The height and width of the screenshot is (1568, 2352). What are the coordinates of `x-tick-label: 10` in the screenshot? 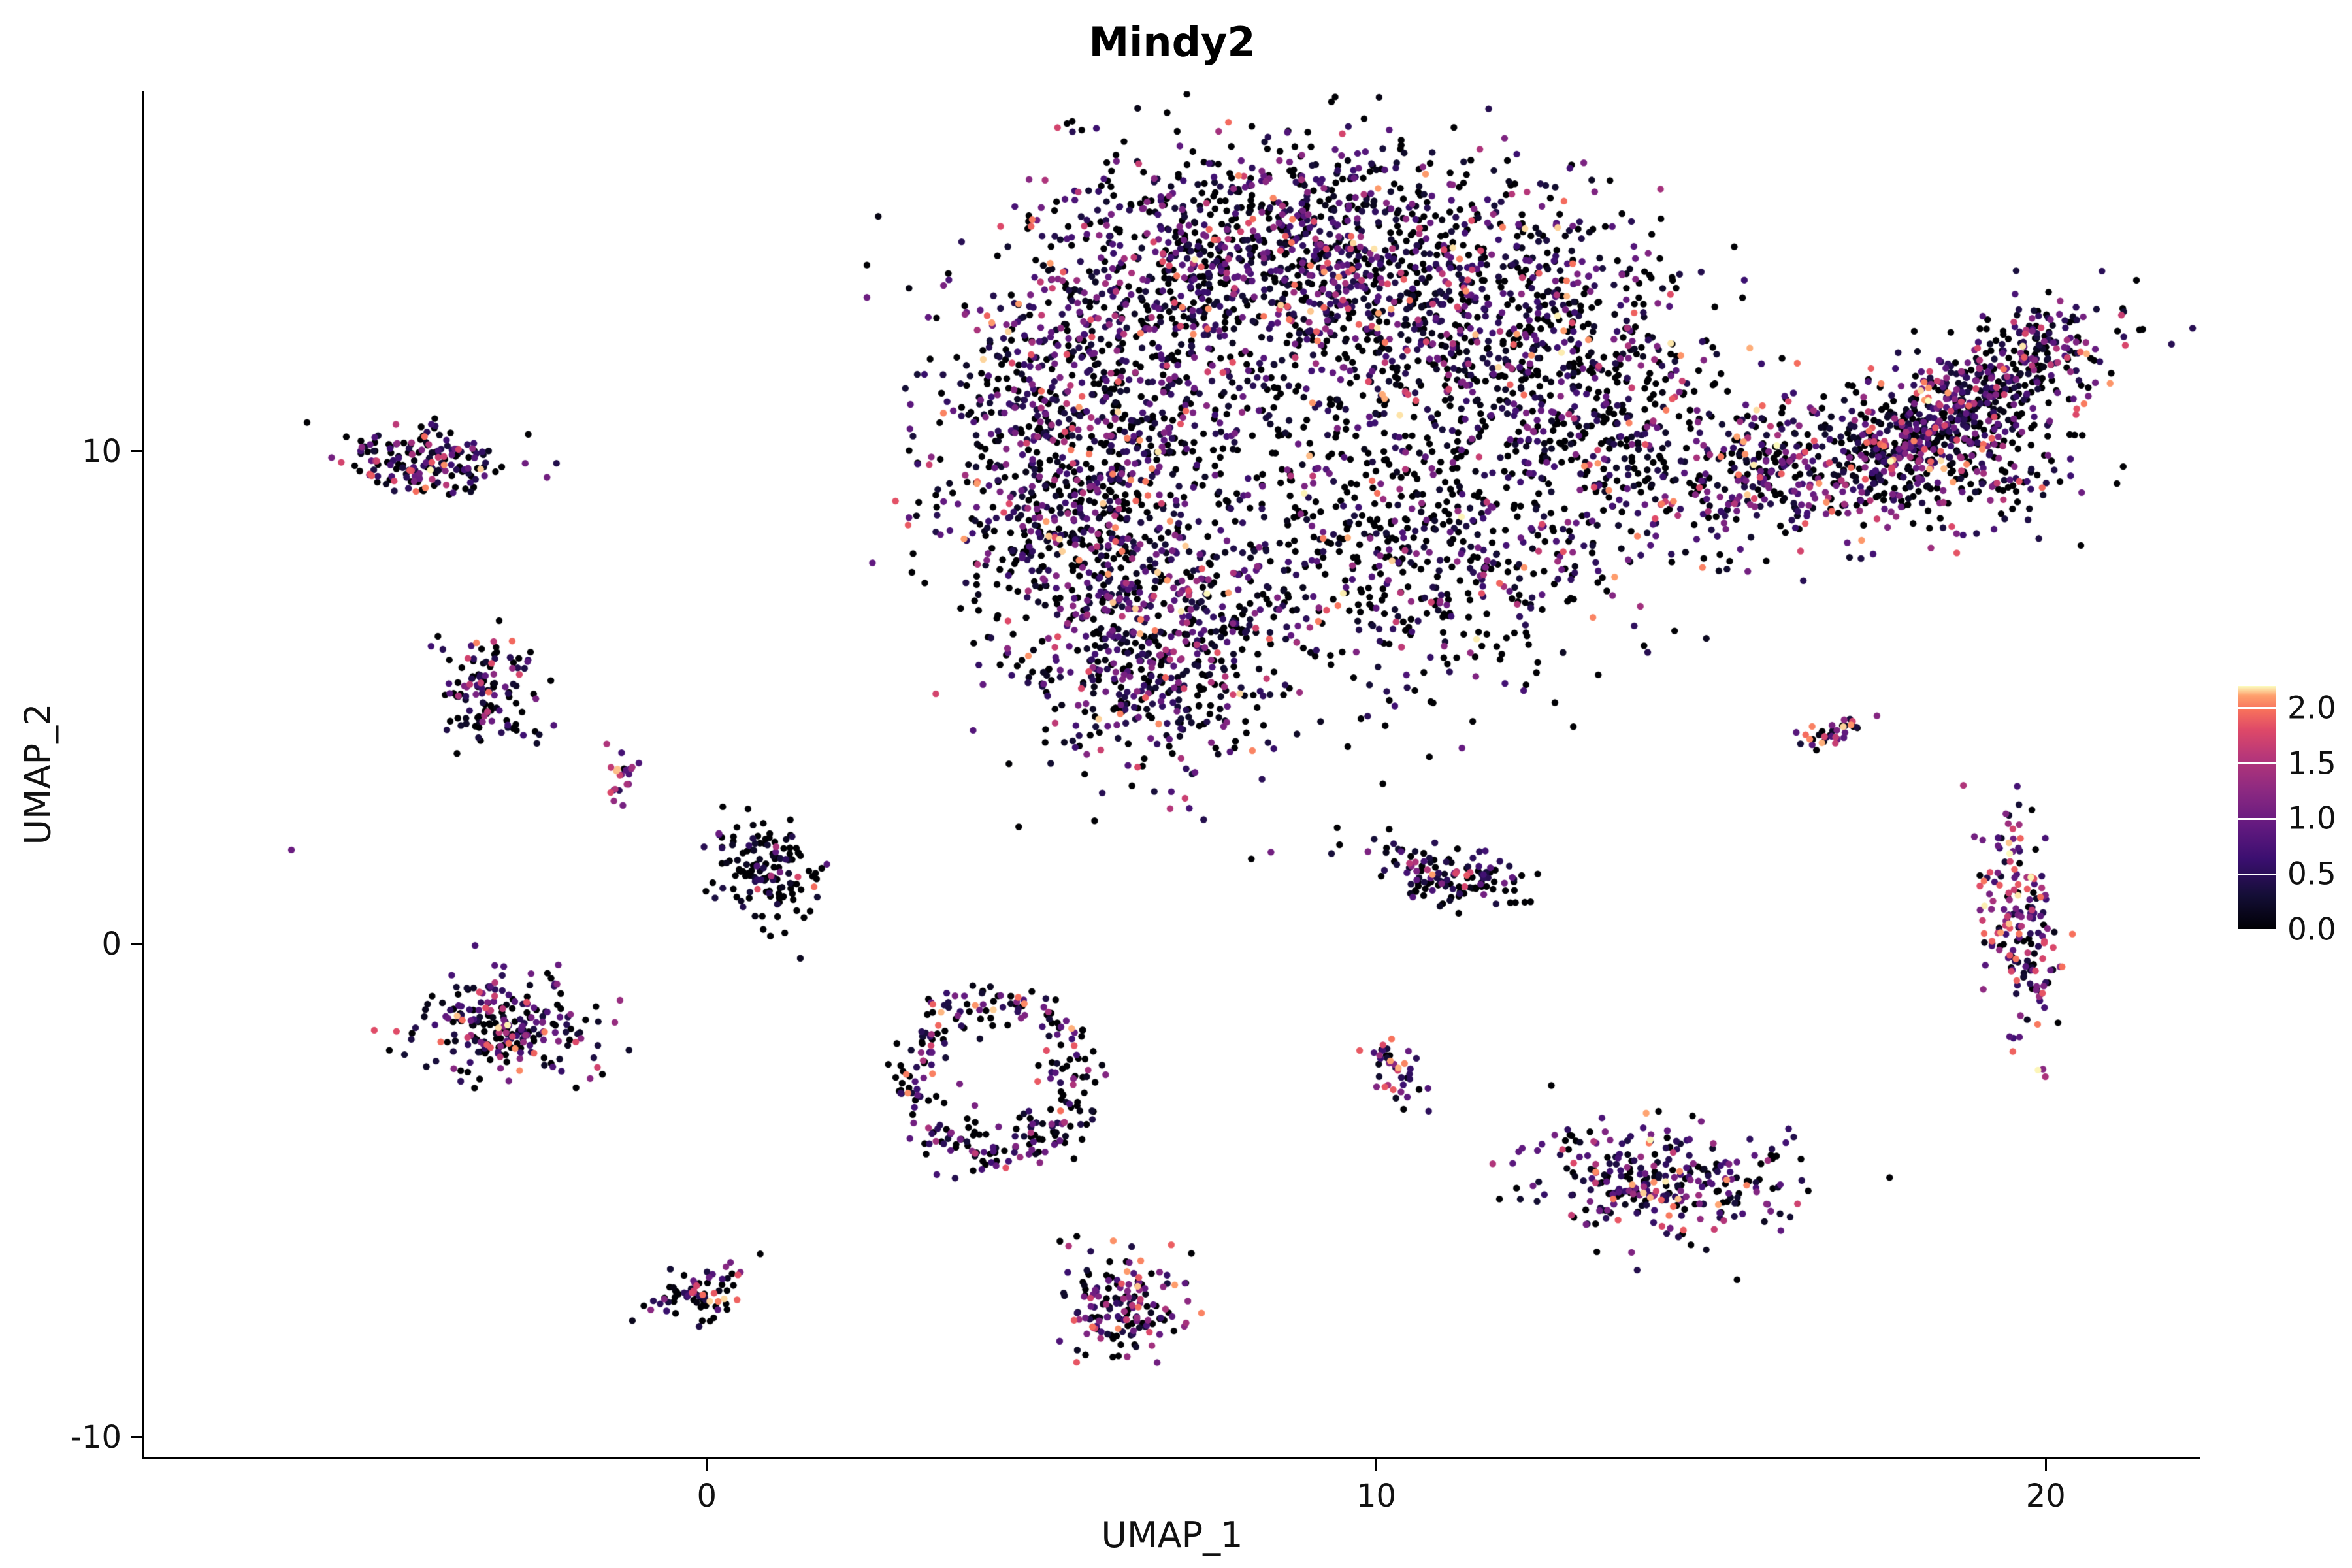 It's located at (1376, 1496).